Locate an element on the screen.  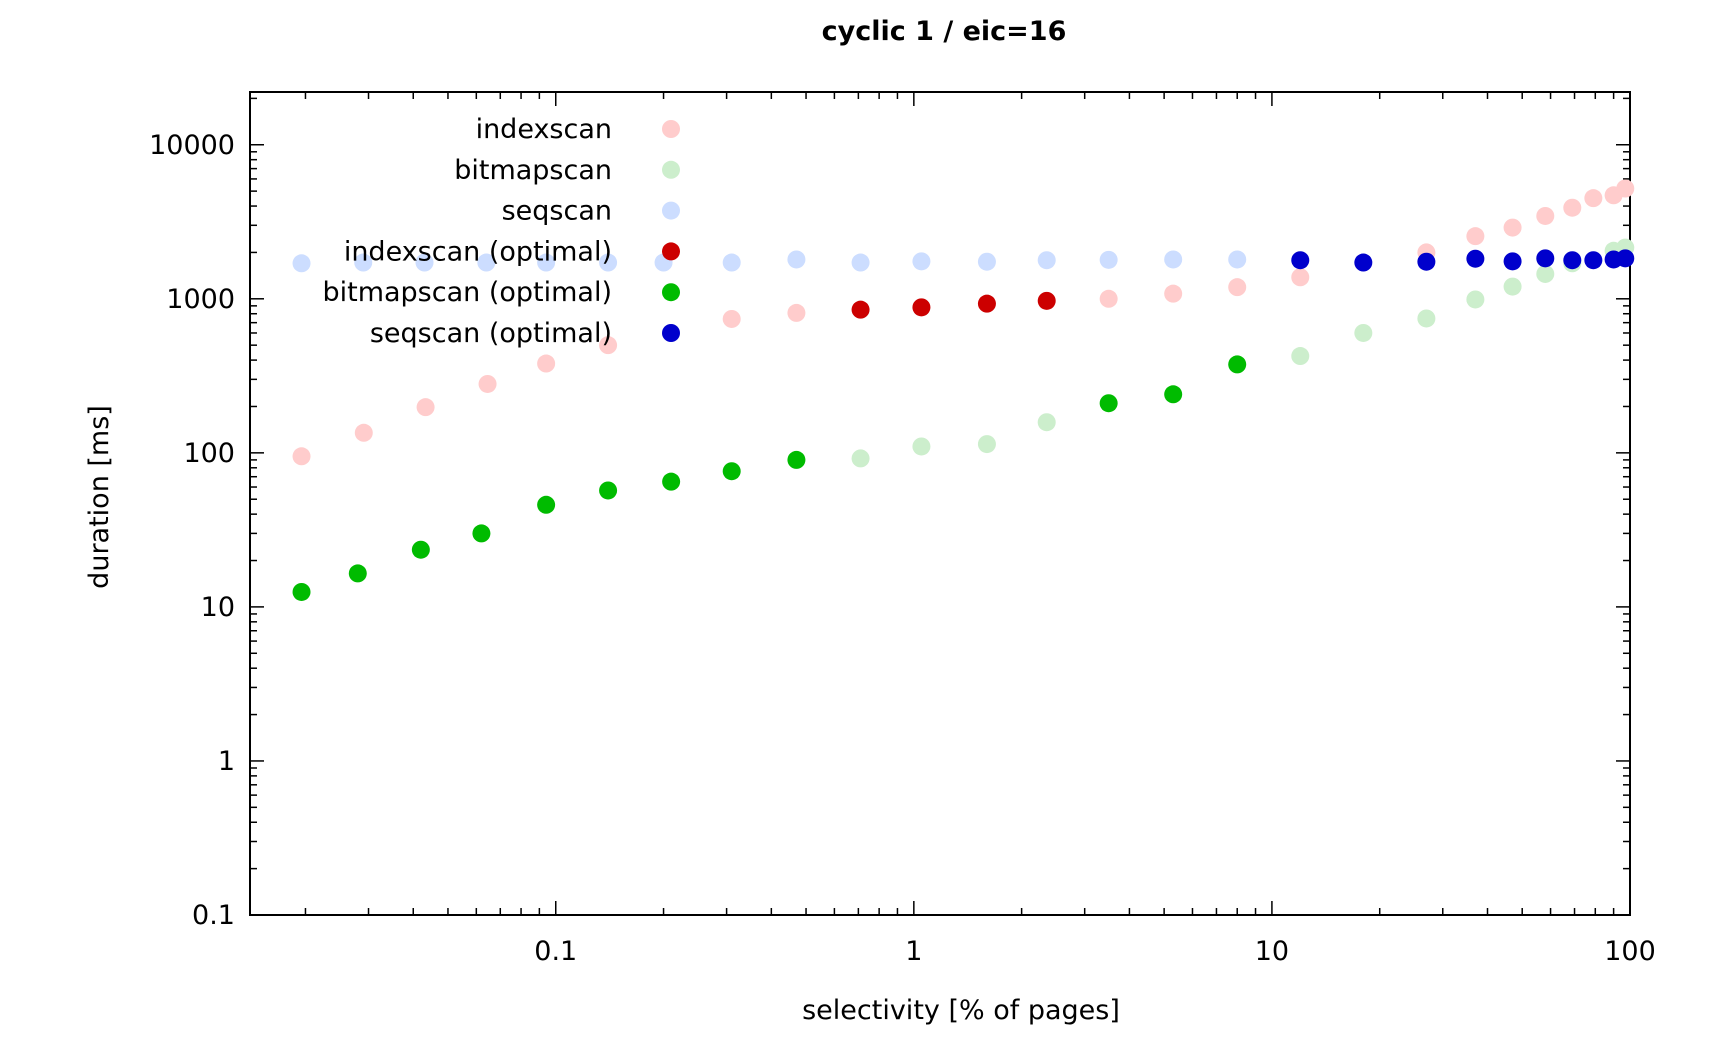
x-tick-label: 10 is located at coordinates (1272, 951).